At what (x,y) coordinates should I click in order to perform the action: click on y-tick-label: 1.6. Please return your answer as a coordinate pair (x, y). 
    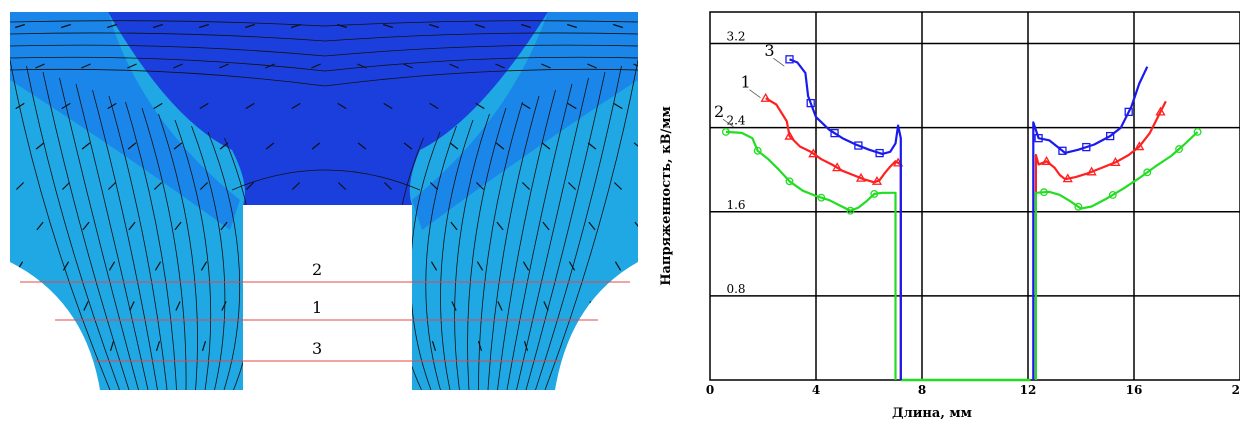
    Looking at the image, I should click on (735, 205).